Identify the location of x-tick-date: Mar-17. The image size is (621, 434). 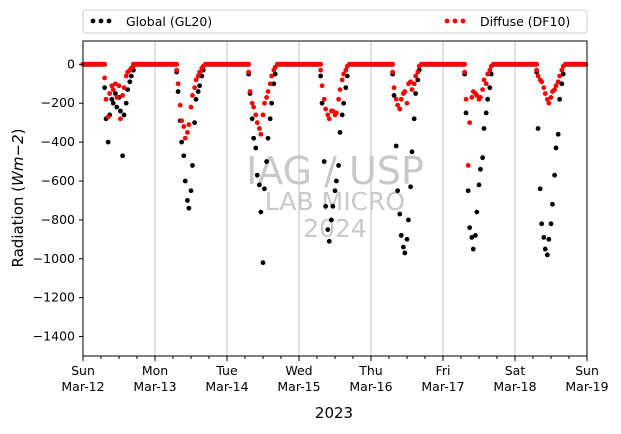
(442, 386).